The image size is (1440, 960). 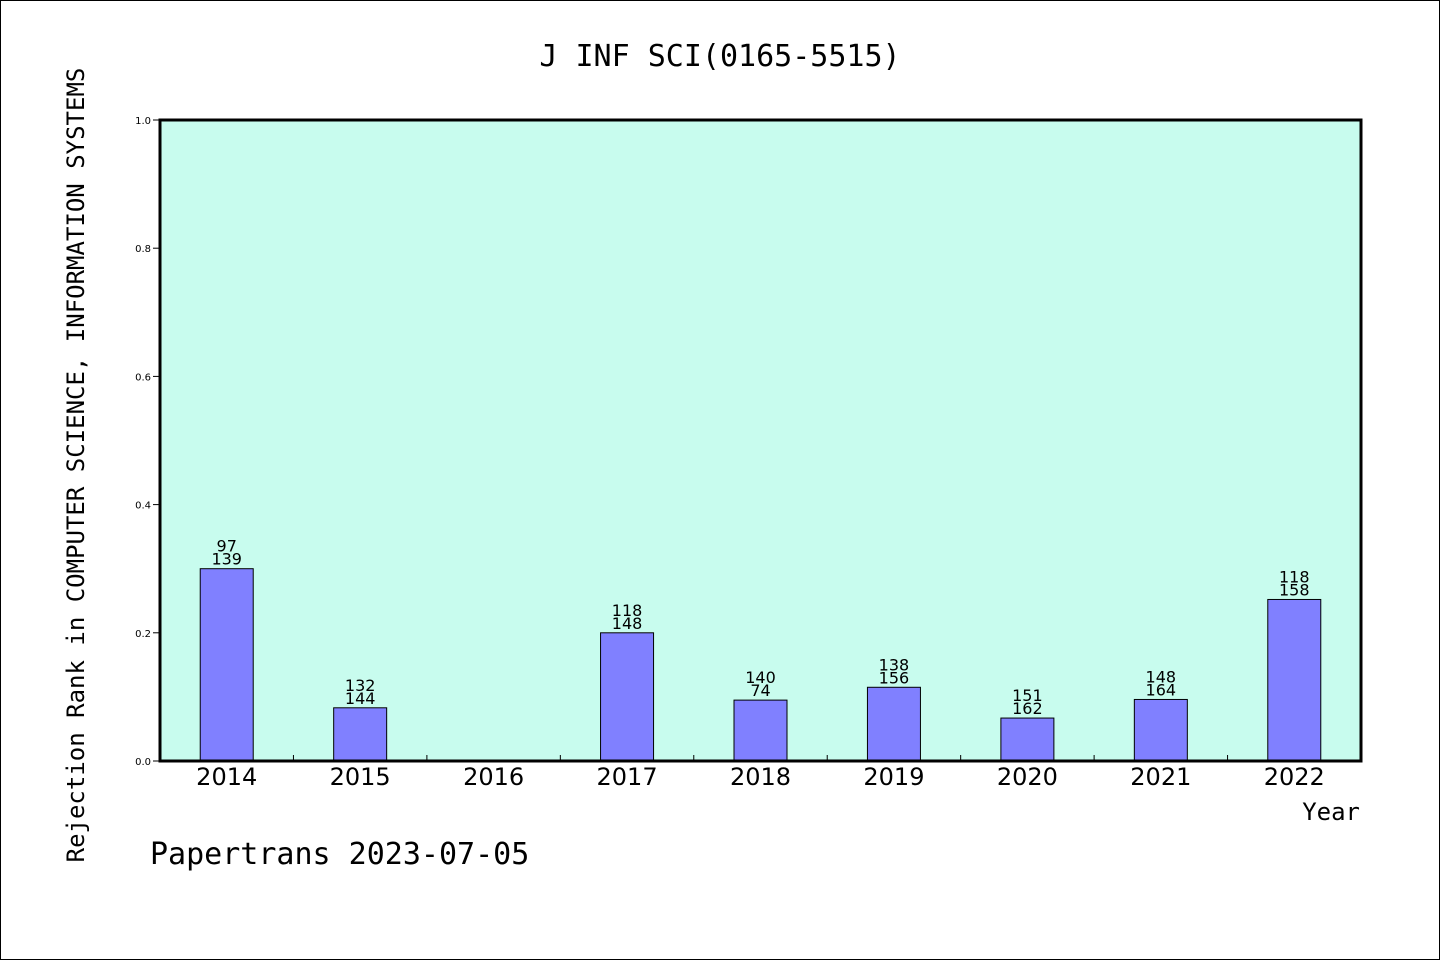 I want to click on data-label-bottom-2022: 158, so click(x=1294, y=589).